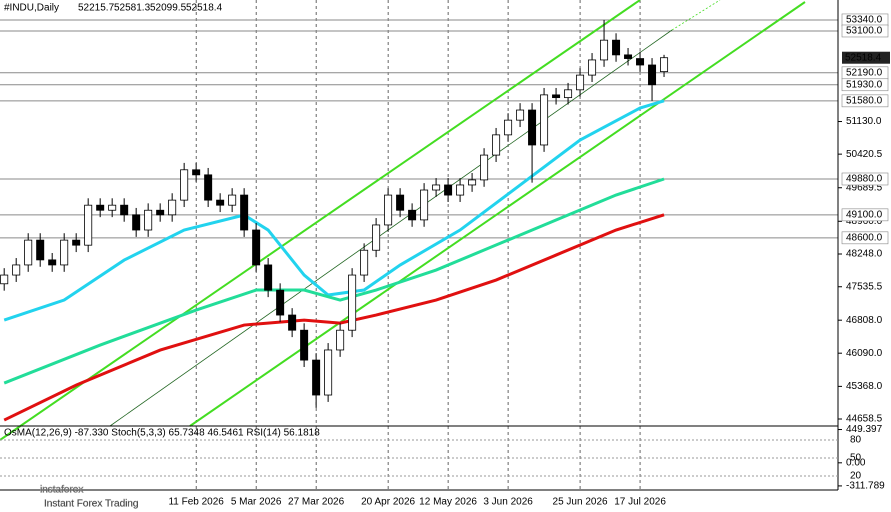  I want to click on x-tick-label: 11 Feb 2026, so click(196, 502).